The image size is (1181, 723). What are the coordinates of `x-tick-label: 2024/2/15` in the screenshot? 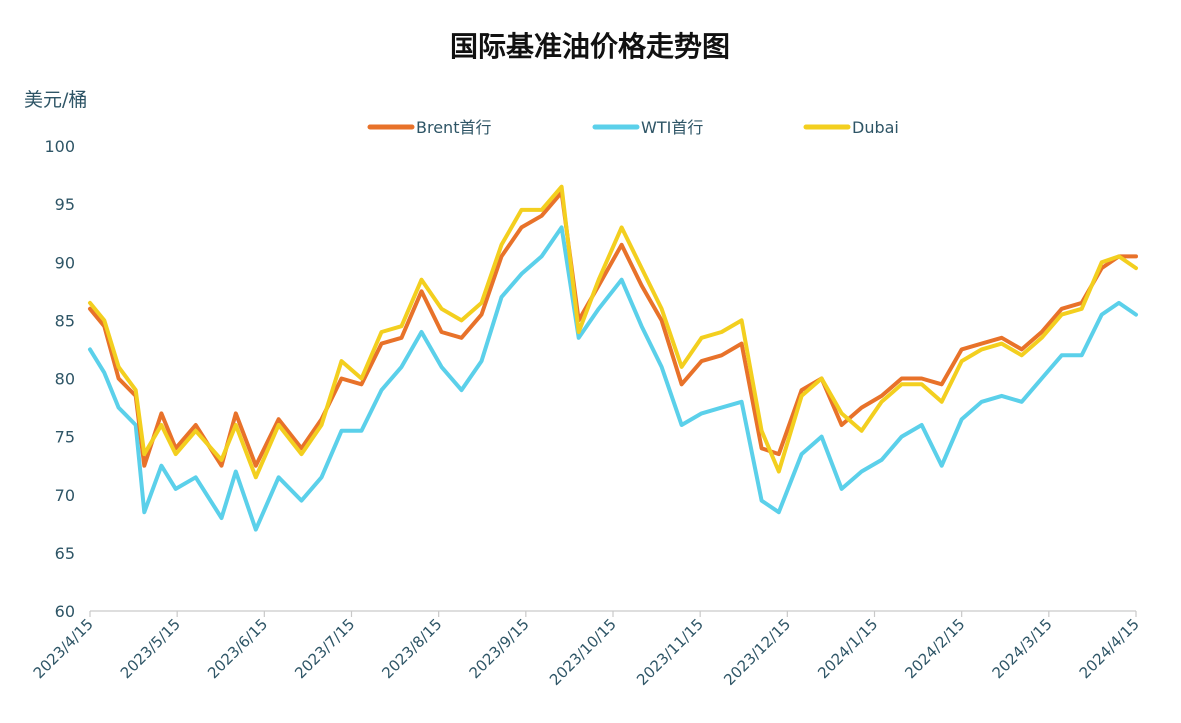 It's located at (934, 648).